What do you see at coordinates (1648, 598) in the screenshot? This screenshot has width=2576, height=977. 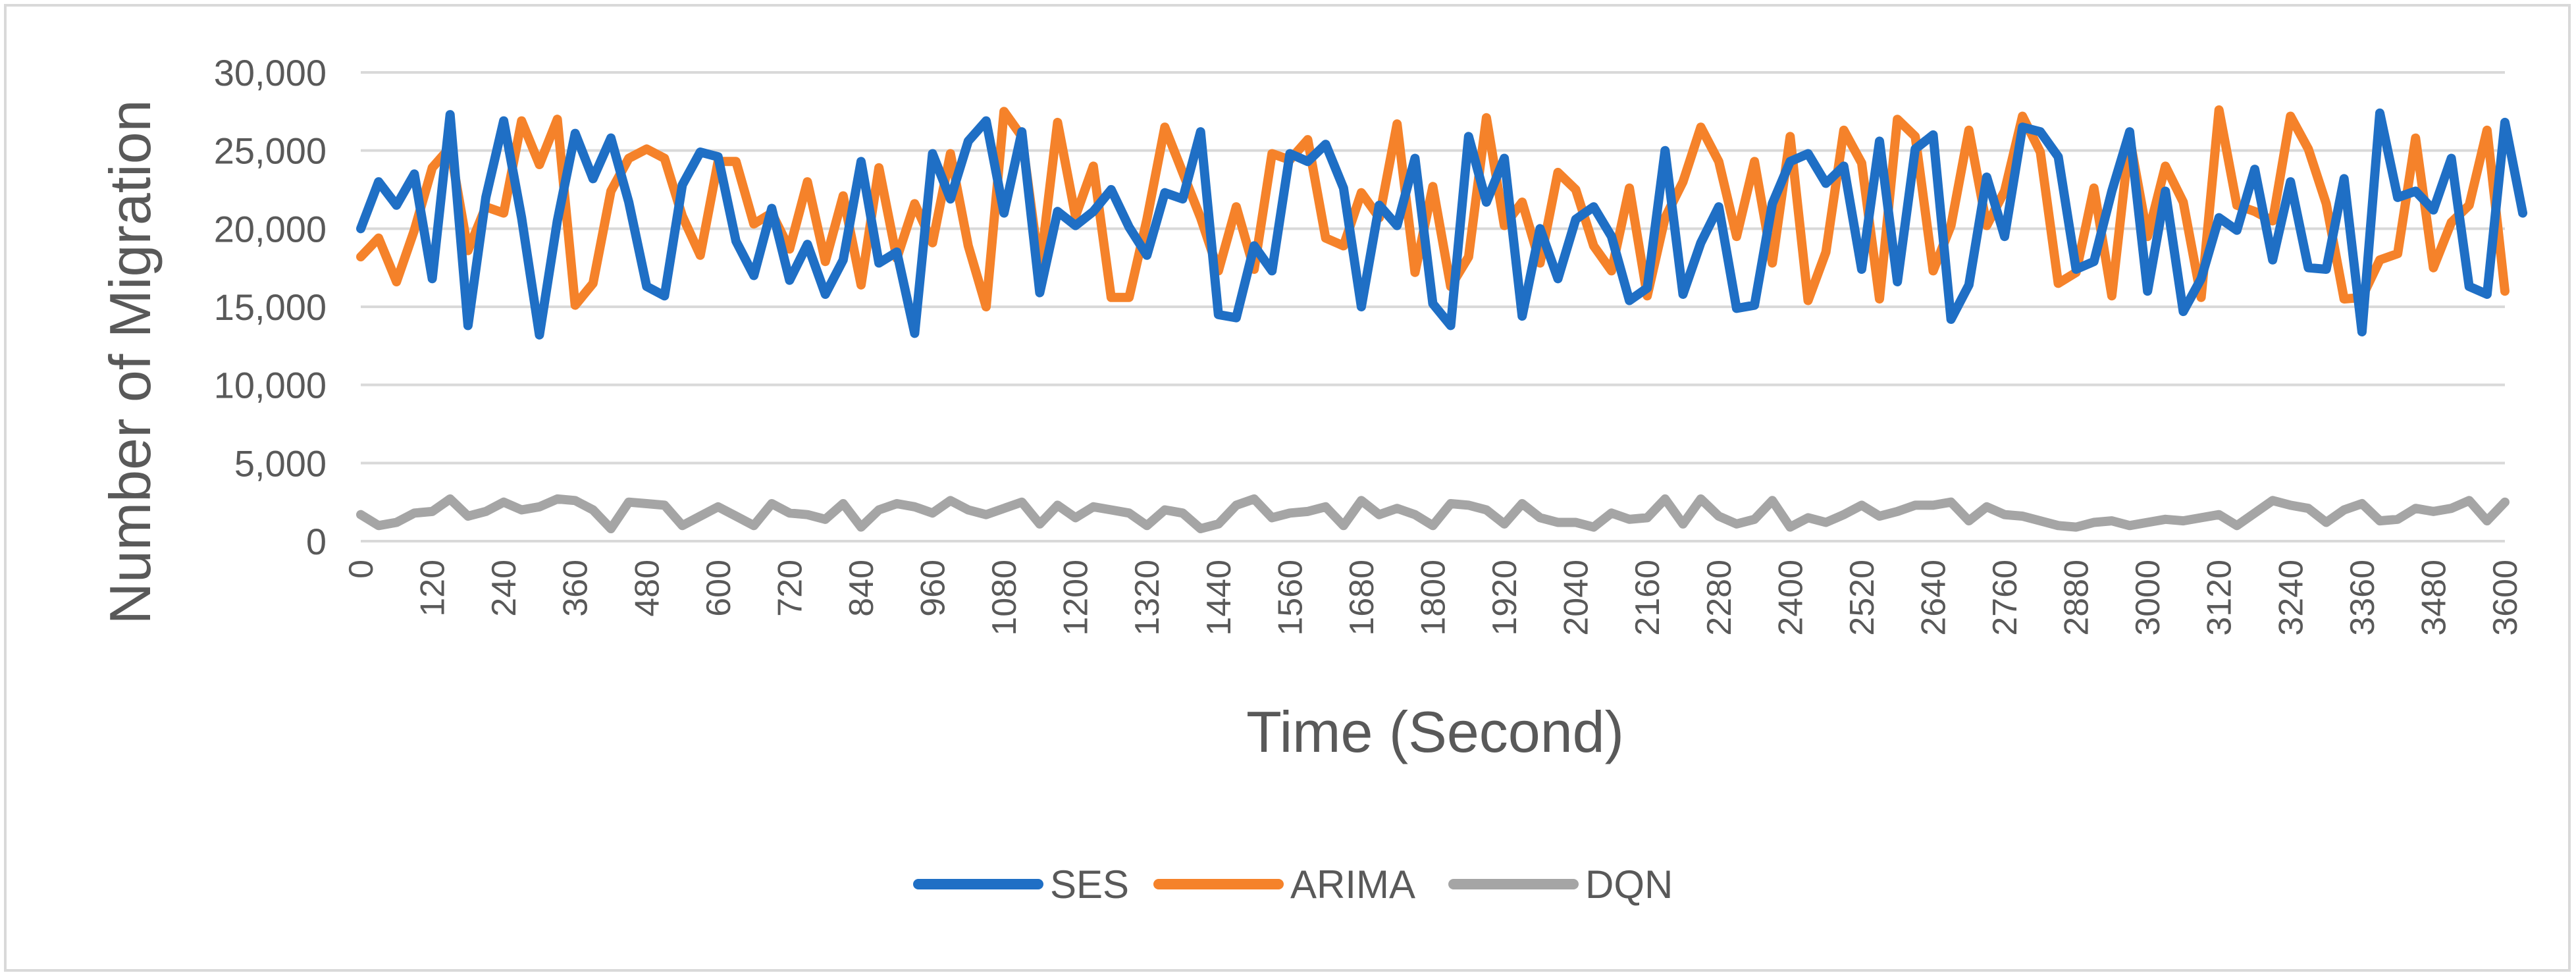 I see `x-tick-label: 2160` at bounding box center [1648, 598].